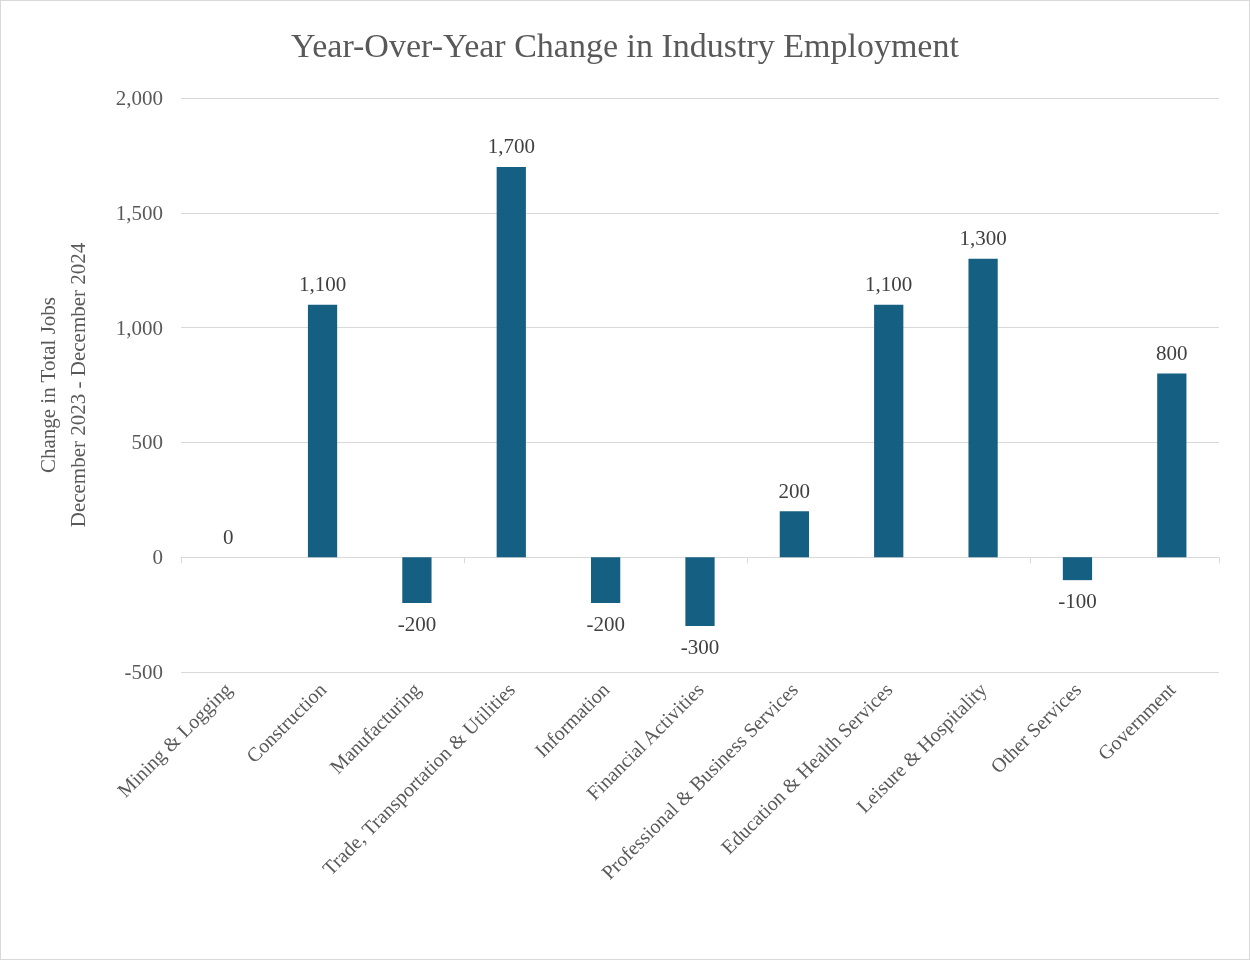 The width and height of the screenshot is (1250, 960). What do you see at coordinates (143, 672) in the screenshot?
I see `y-tick-label: -500` at bounding box center [143, 672].